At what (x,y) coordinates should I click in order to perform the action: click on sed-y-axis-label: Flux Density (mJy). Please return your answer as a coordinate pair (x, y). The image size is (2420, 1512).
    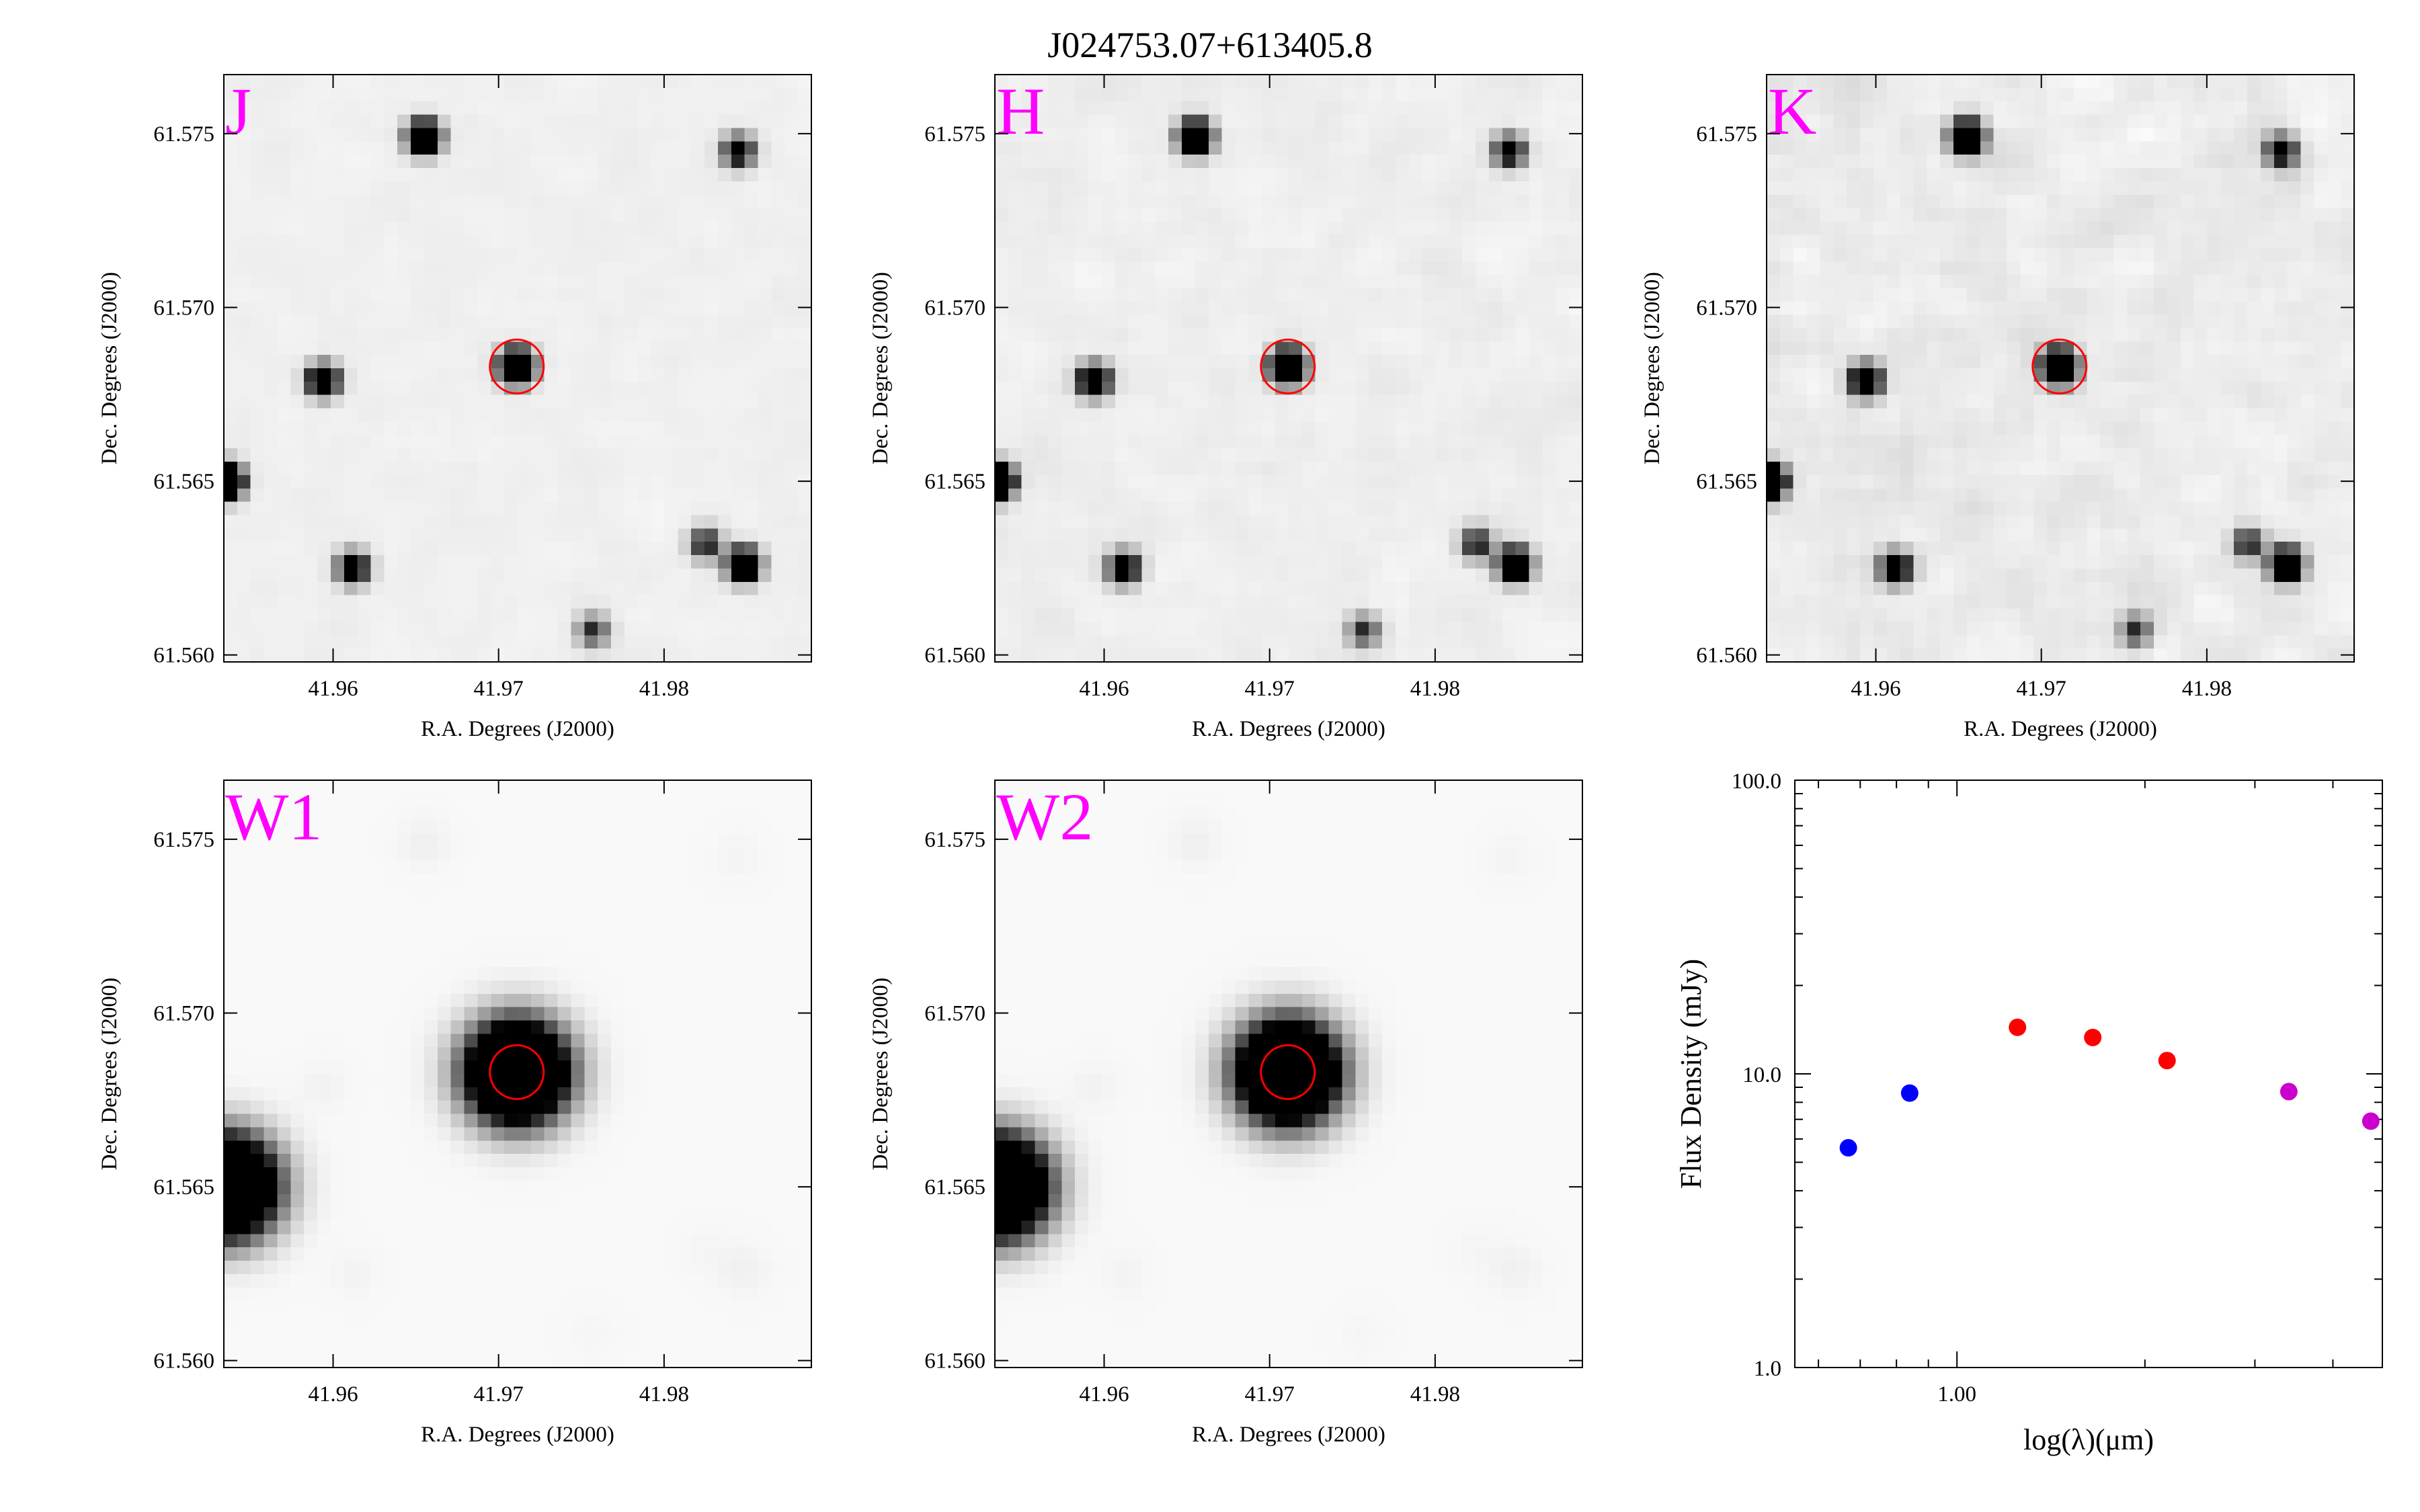
    Looking at the image, I should click on (1691, 1074).